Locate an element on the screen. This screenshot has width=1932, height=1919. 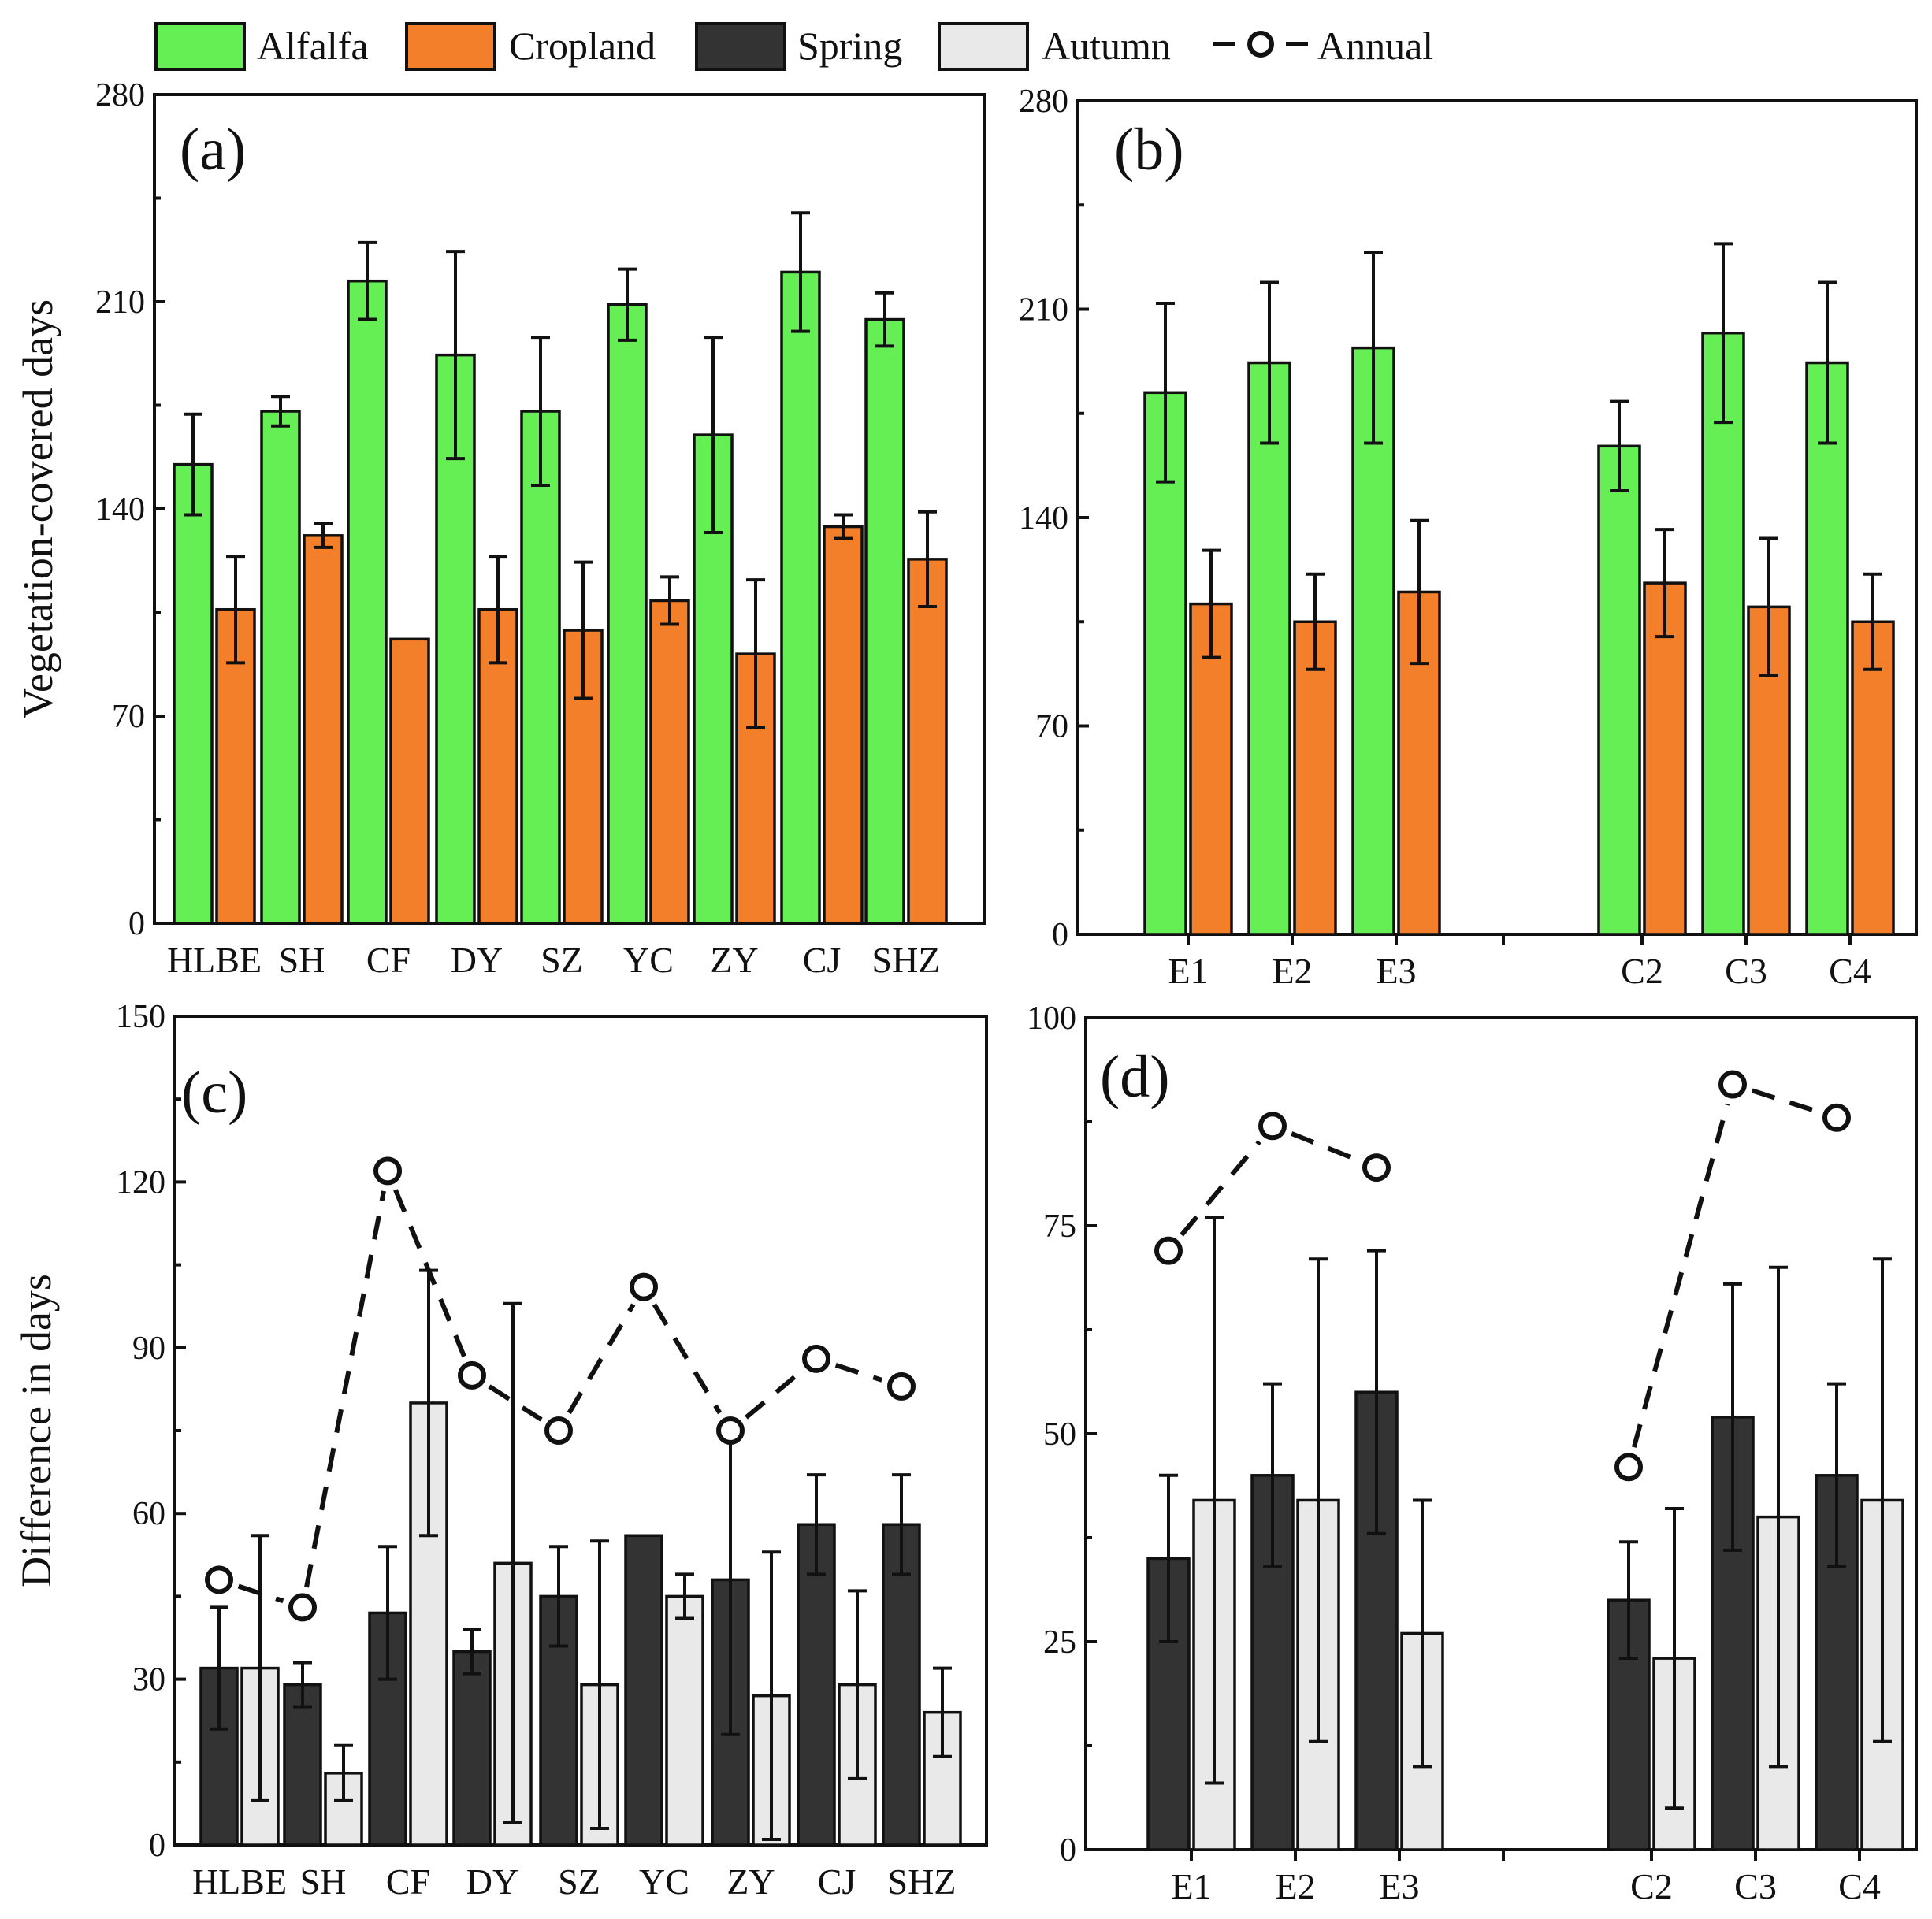
panel-label-b: (b) is located at coordinates (1149, 150).